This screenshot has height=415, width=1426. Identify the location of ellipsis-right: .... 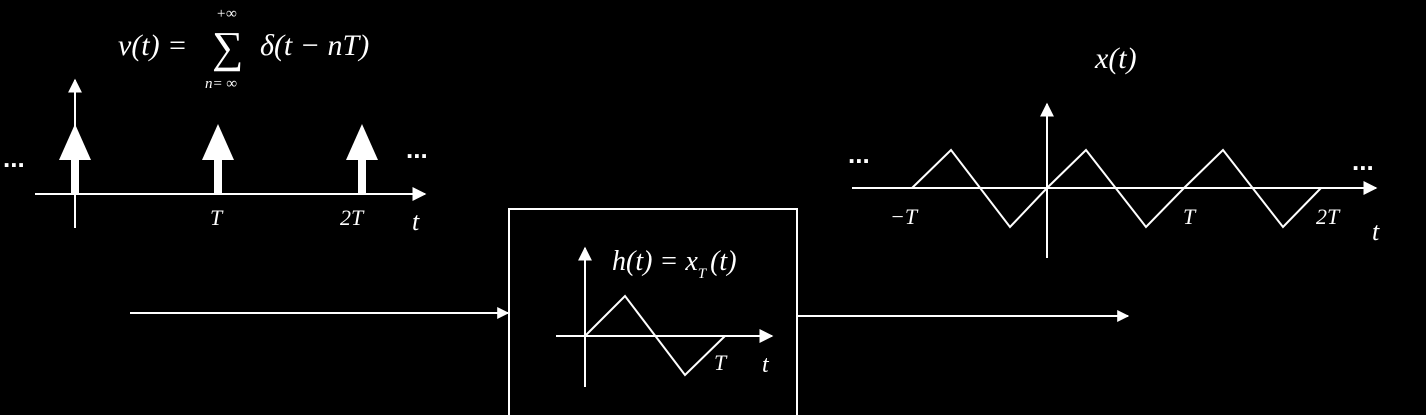
(417, 149).